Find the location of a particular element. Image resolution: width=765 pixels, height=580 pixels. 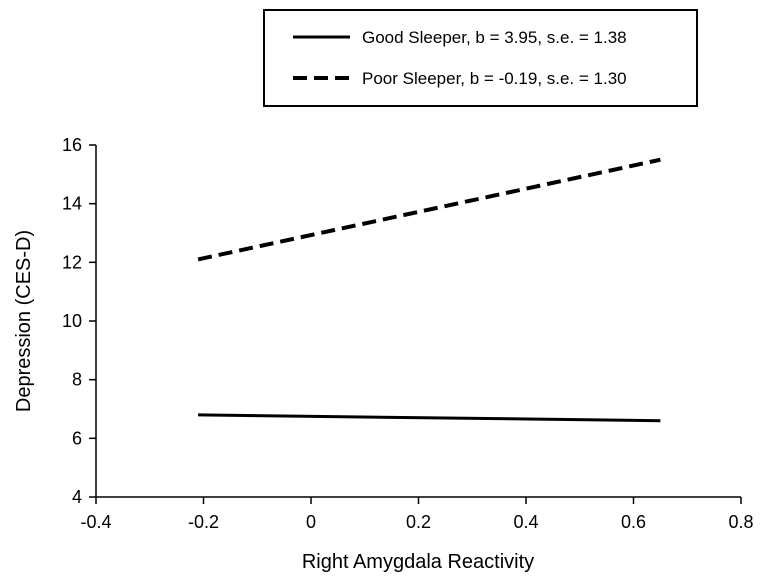

x-tick-label: 0 is located at coordinates (311, 522).